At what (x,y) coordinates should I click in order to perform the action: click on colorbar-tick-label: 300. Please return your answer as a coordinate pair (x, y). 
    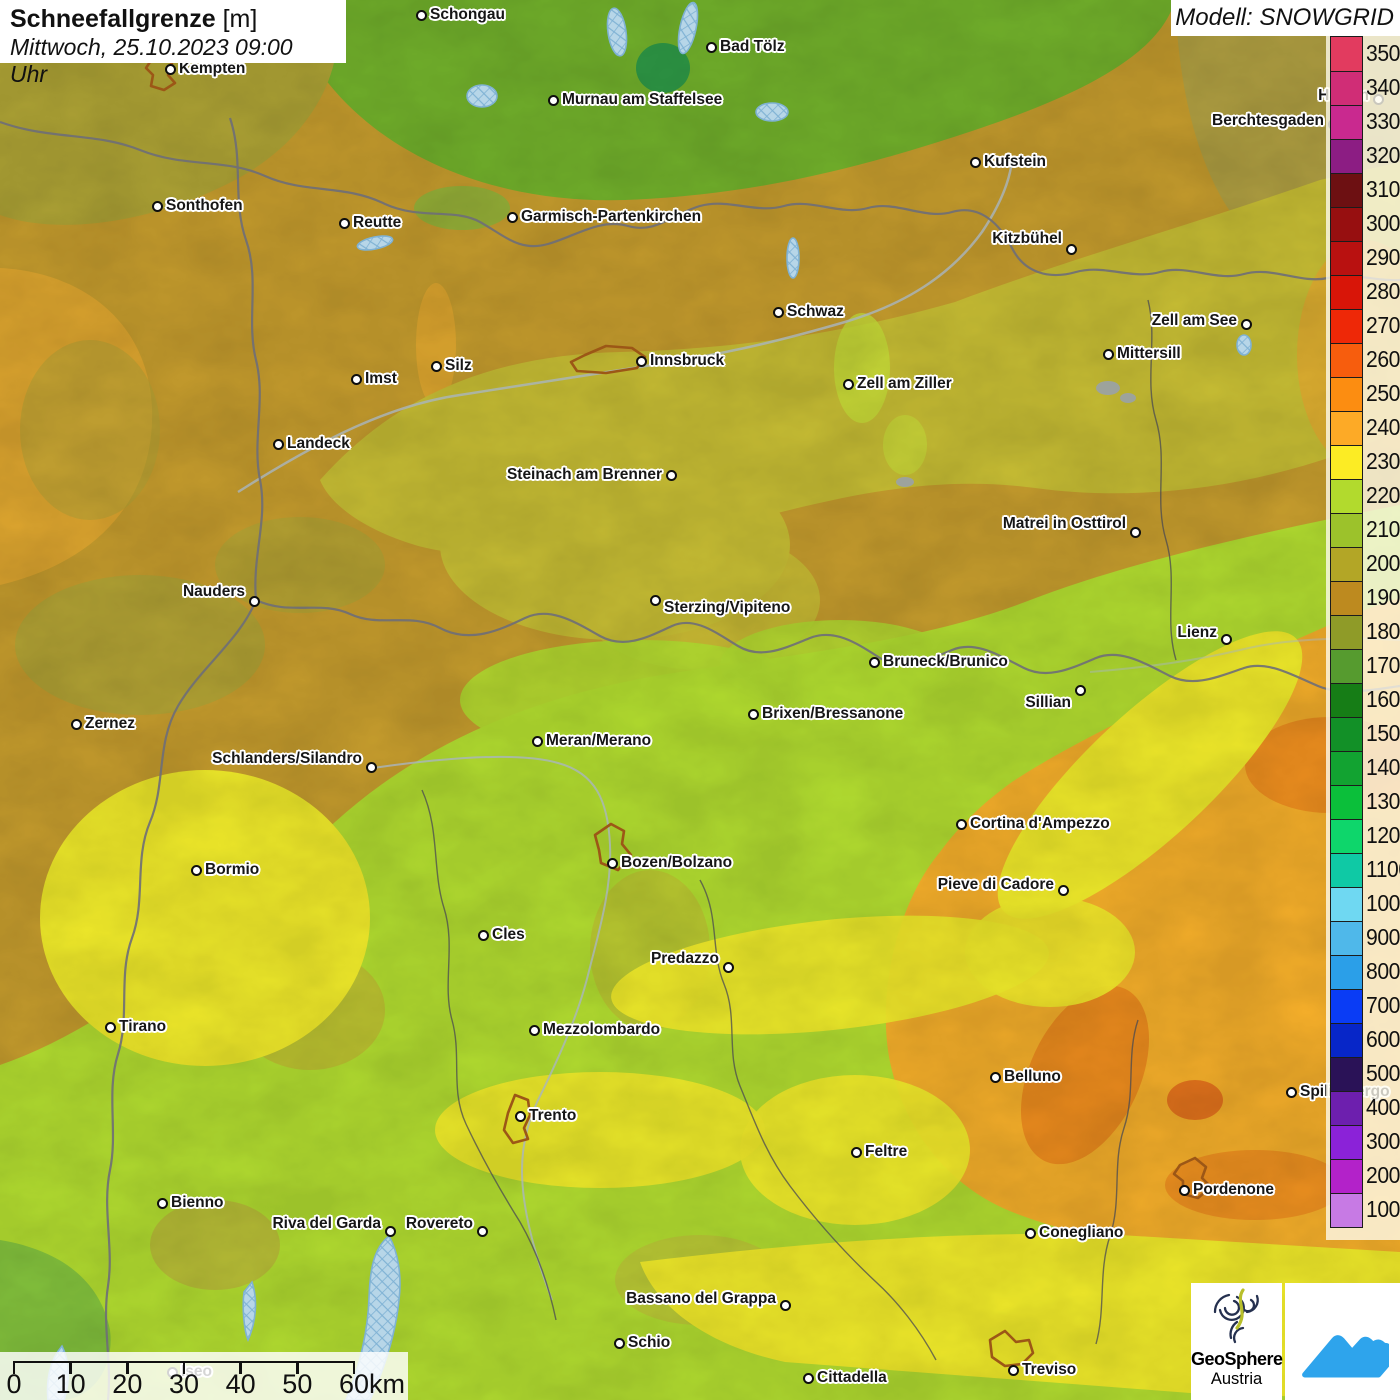
    Looking at the image, I should click on (1383, 1141).